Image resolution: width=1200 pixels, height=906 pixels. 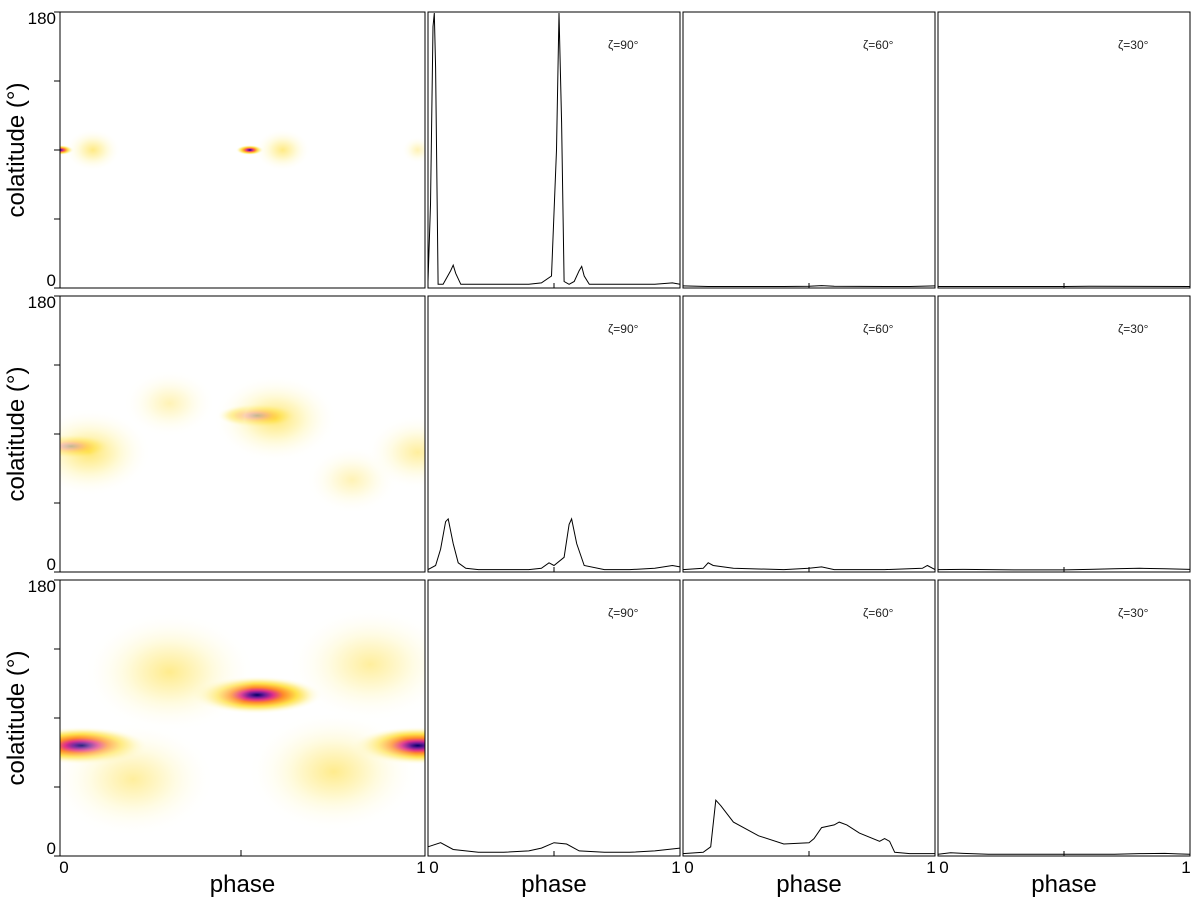 I want to click on heatmap-x-axis: 0 1 phase, so click(x=242, y=874).